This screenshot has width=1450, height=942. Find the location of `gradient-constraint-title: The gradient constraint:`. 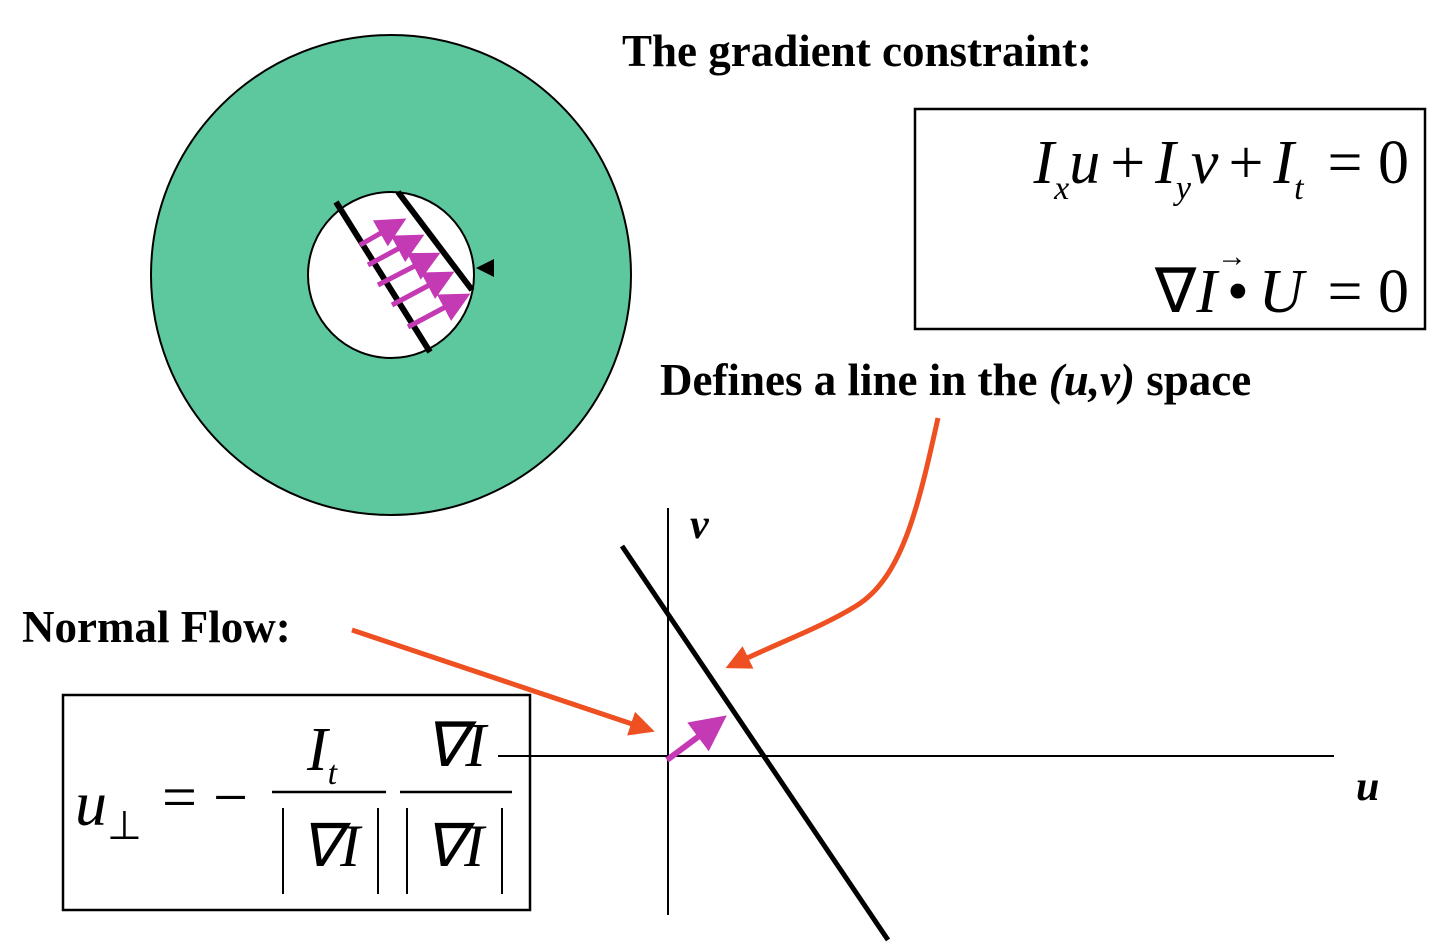

gradient-constraint-title: The gradient constraint: is located at coordinates (857, 51).